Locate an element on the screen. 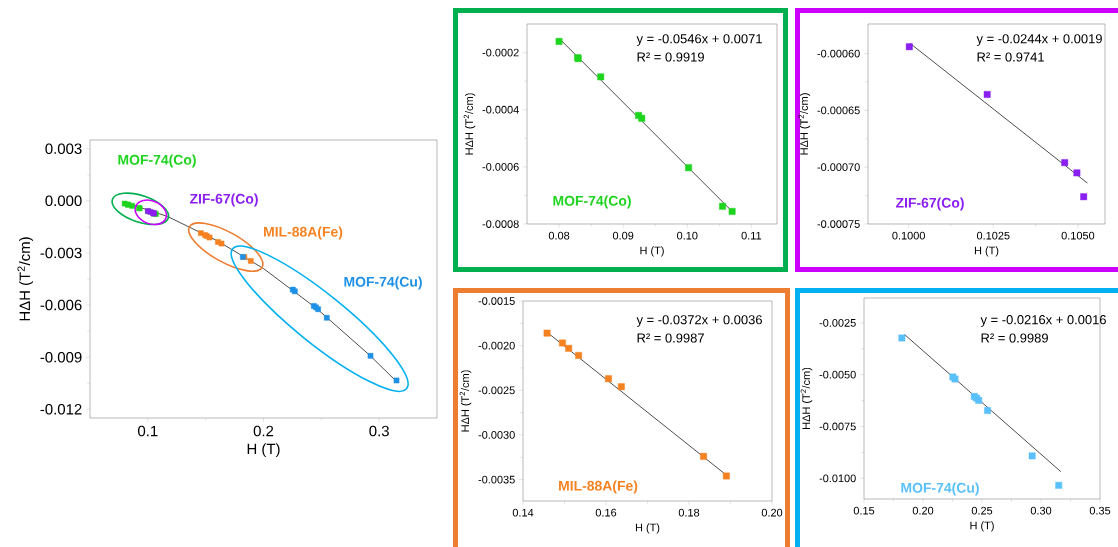 The height and width of the screenshot is (547, 1118). y-tick-label: -0.0100 is located at coordinates (837, 478).